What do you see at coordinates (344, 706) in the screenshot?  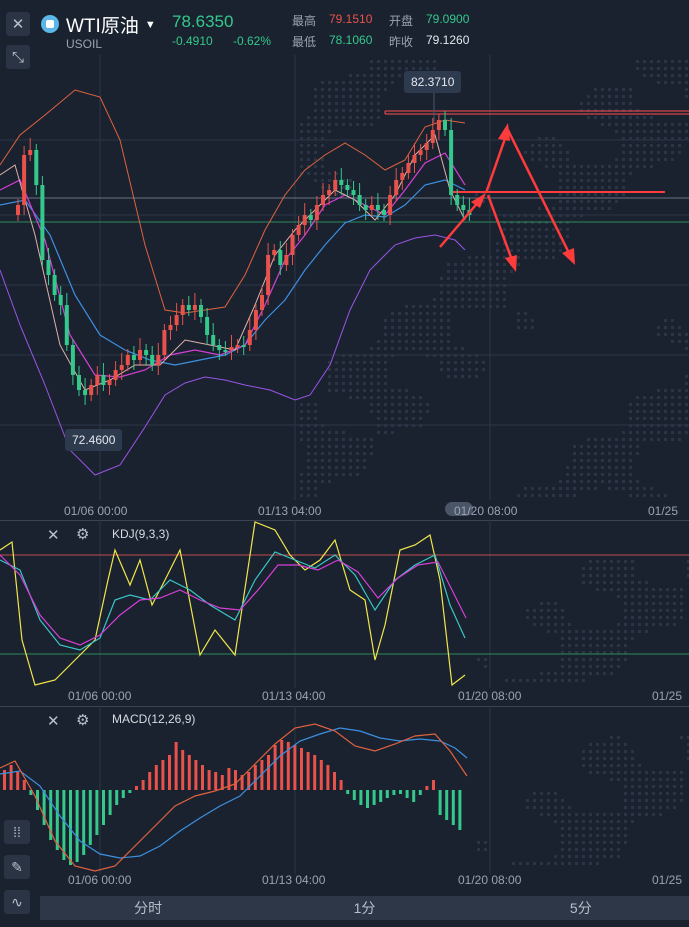 I see `divider` at bounding box center [344, 706].